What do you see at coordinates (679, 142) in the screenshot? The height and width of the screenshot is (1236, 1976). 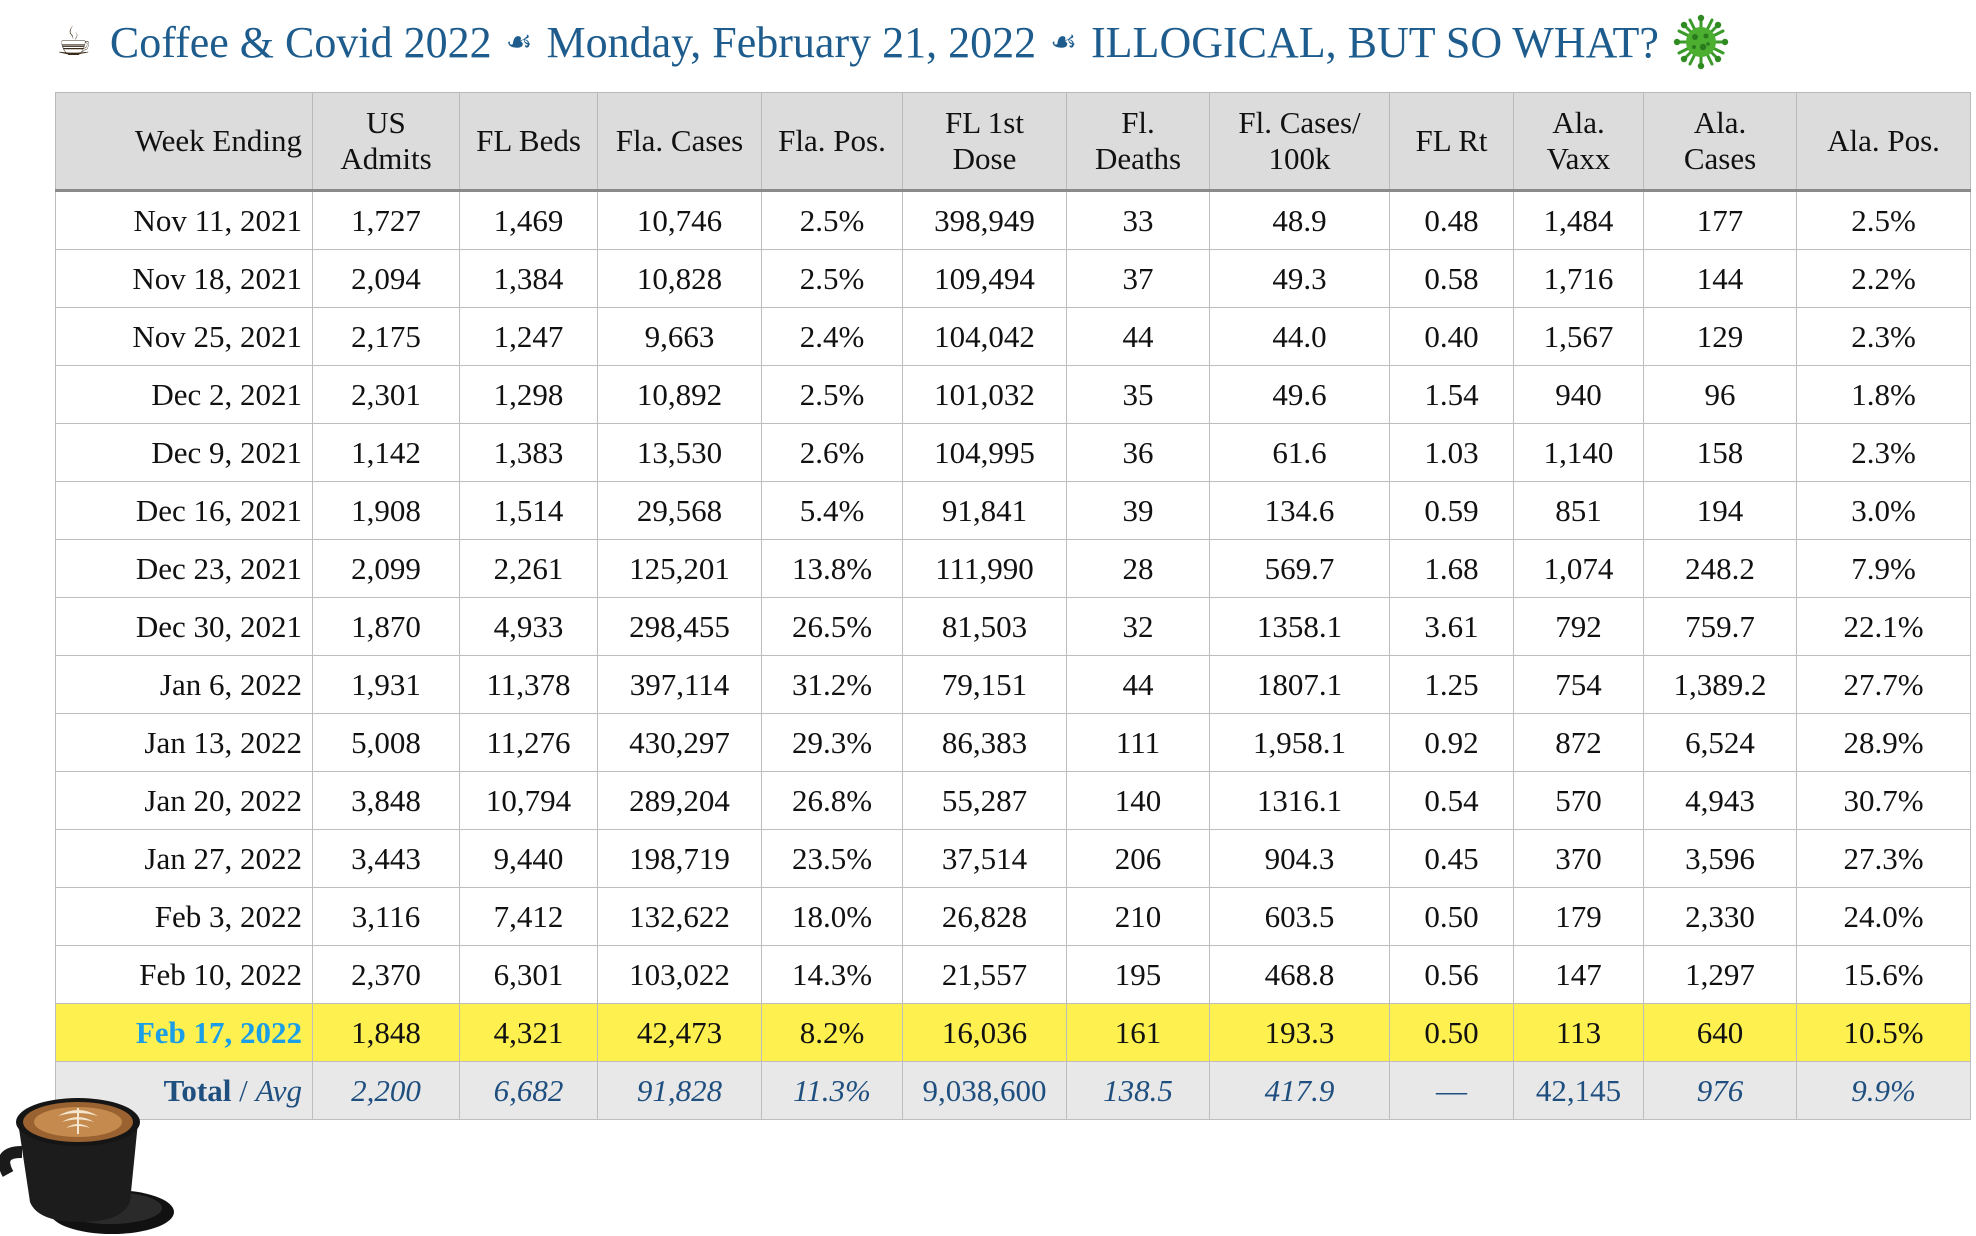 I see `column-header: Fla. Cases` at bounding box center [679, 142].